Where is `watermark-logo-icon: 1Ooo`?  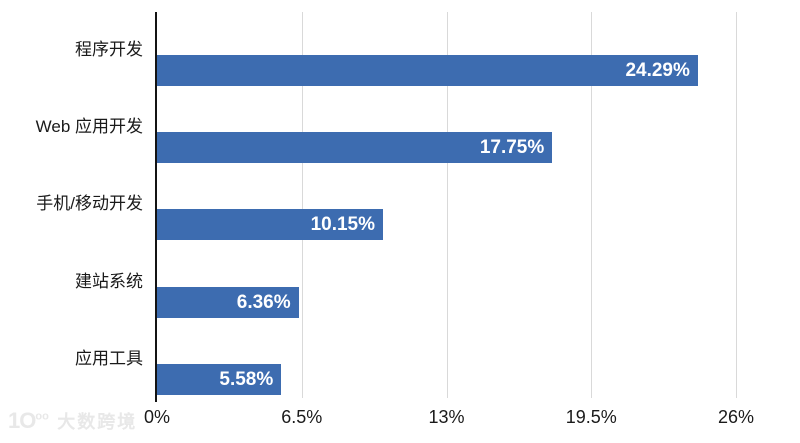
watermark-logo-icon: 1Ooo is located at coordinates (28, 420).